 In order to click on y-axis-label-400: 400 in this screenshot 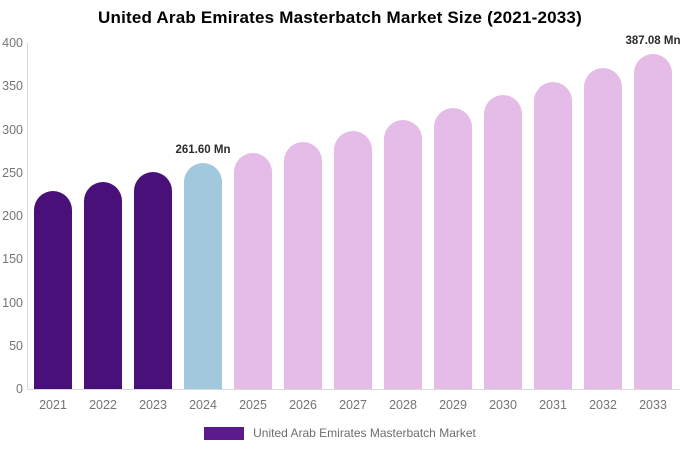, I will do `click(12, 43)`.